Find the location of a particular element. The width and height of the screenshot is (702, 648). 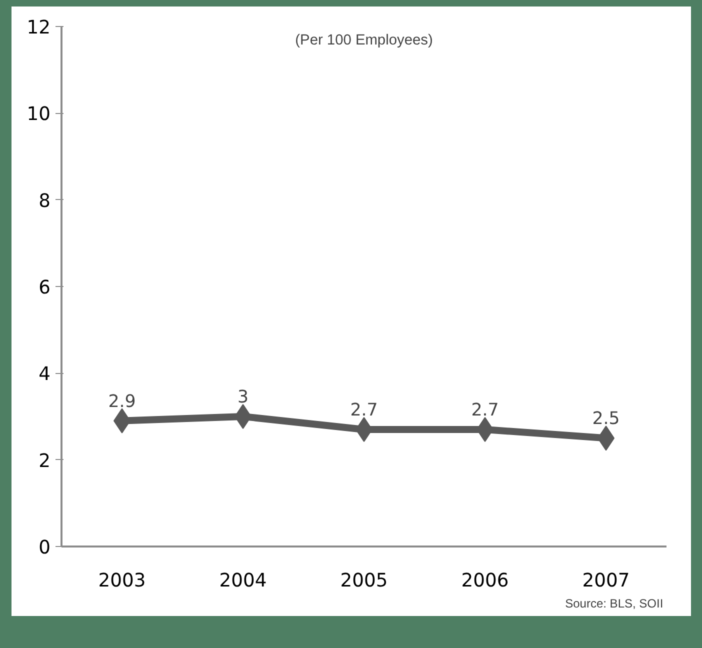

y-tick-label: 8 is located at coordinates (44, 201).